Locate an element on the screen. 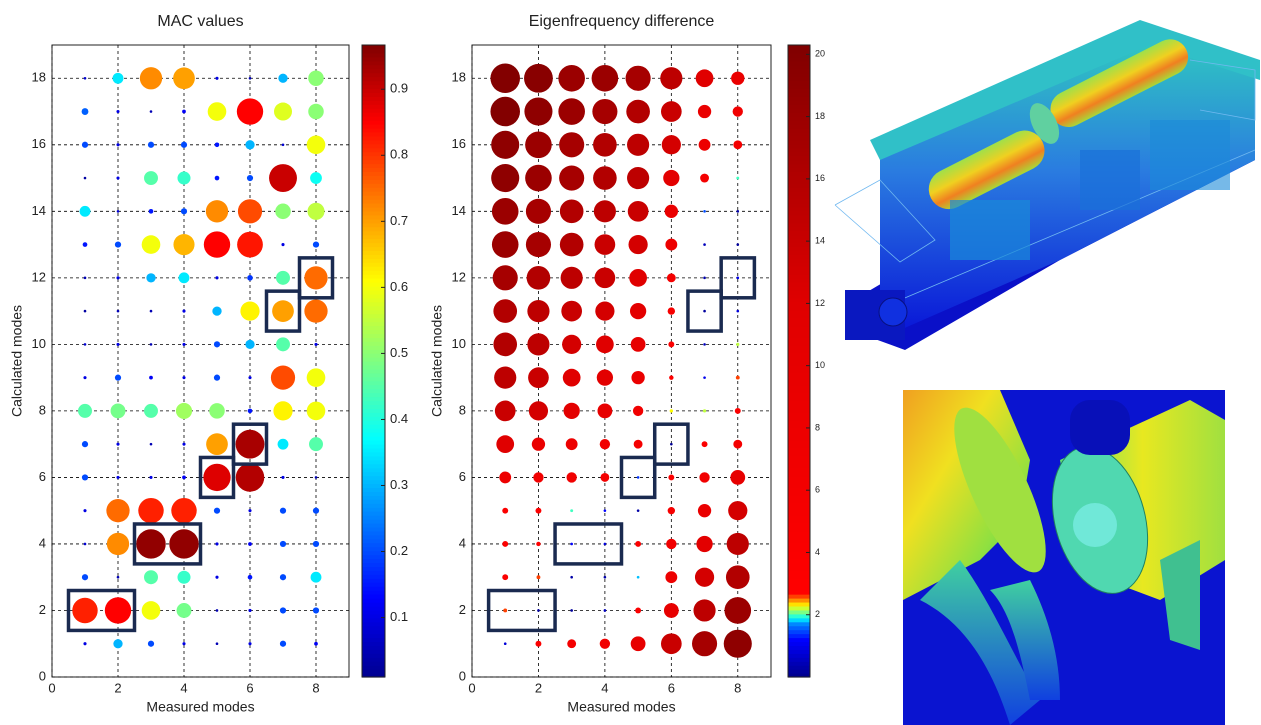 This screenshot has width=1261, height=725. y-tick-label: 8 is located at coordinates (462, 409).